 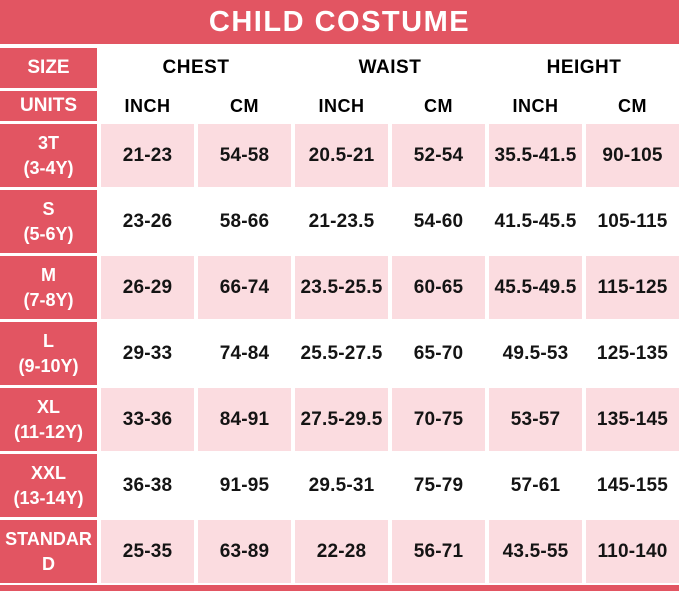 What do you see at coordinates (438, 485) in the screenshot?
I see `value-cell: 75-79` at bounding box center [438, 485].